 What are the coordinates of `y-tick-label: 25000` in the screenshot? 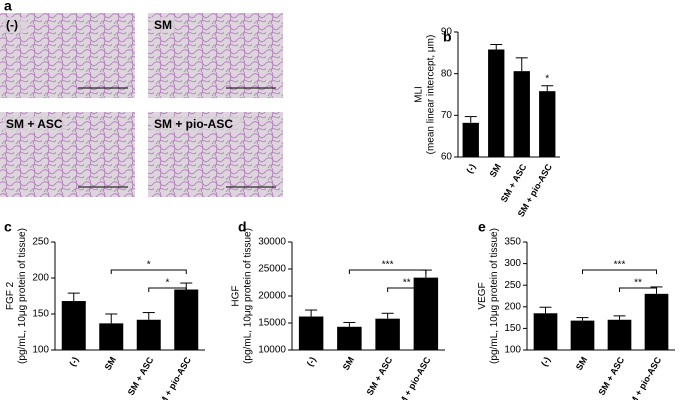 It's located at (272, 269).